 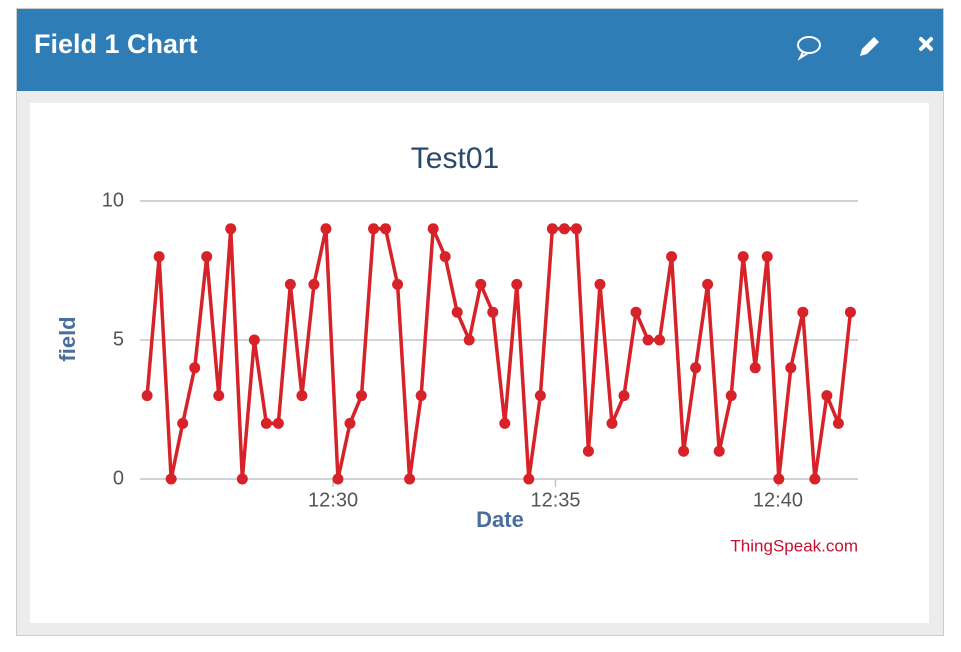 I want to click on y-tick-label: 5, so click(x=118, y=339).